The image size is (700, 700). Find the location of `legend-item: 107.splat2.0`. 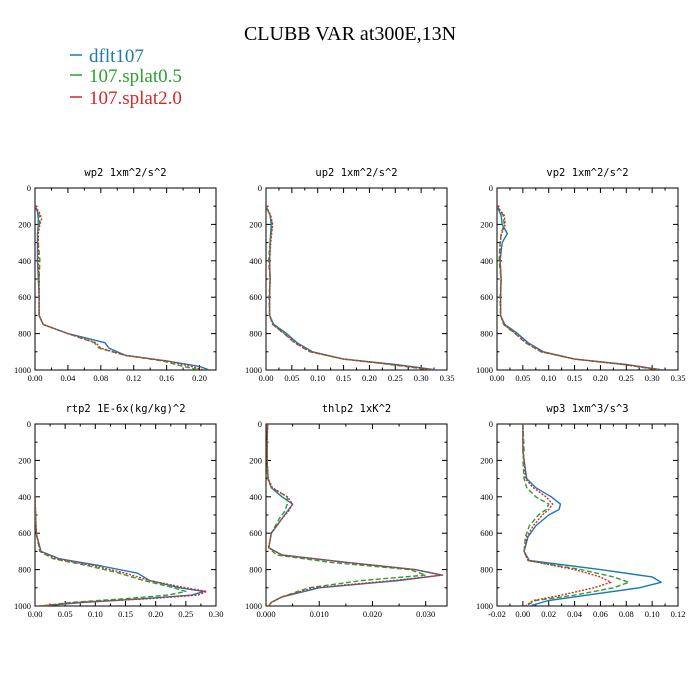

legend-item: 107.splat2.0 is located at coordinates (126, 98).